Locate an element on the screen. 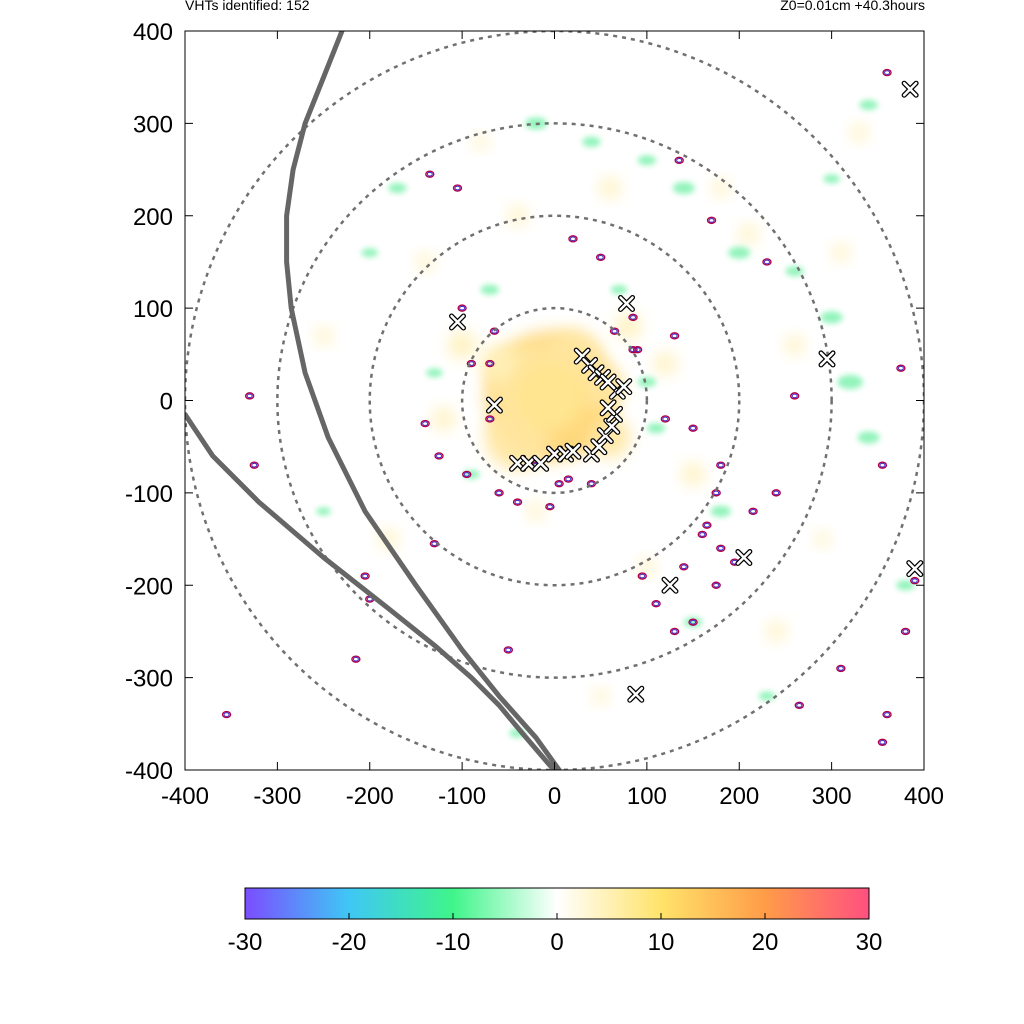 Image resolution: width=1024 pixels, height=1024 pixels. x-tick-label: 100 is located at coordinates (647, 796).